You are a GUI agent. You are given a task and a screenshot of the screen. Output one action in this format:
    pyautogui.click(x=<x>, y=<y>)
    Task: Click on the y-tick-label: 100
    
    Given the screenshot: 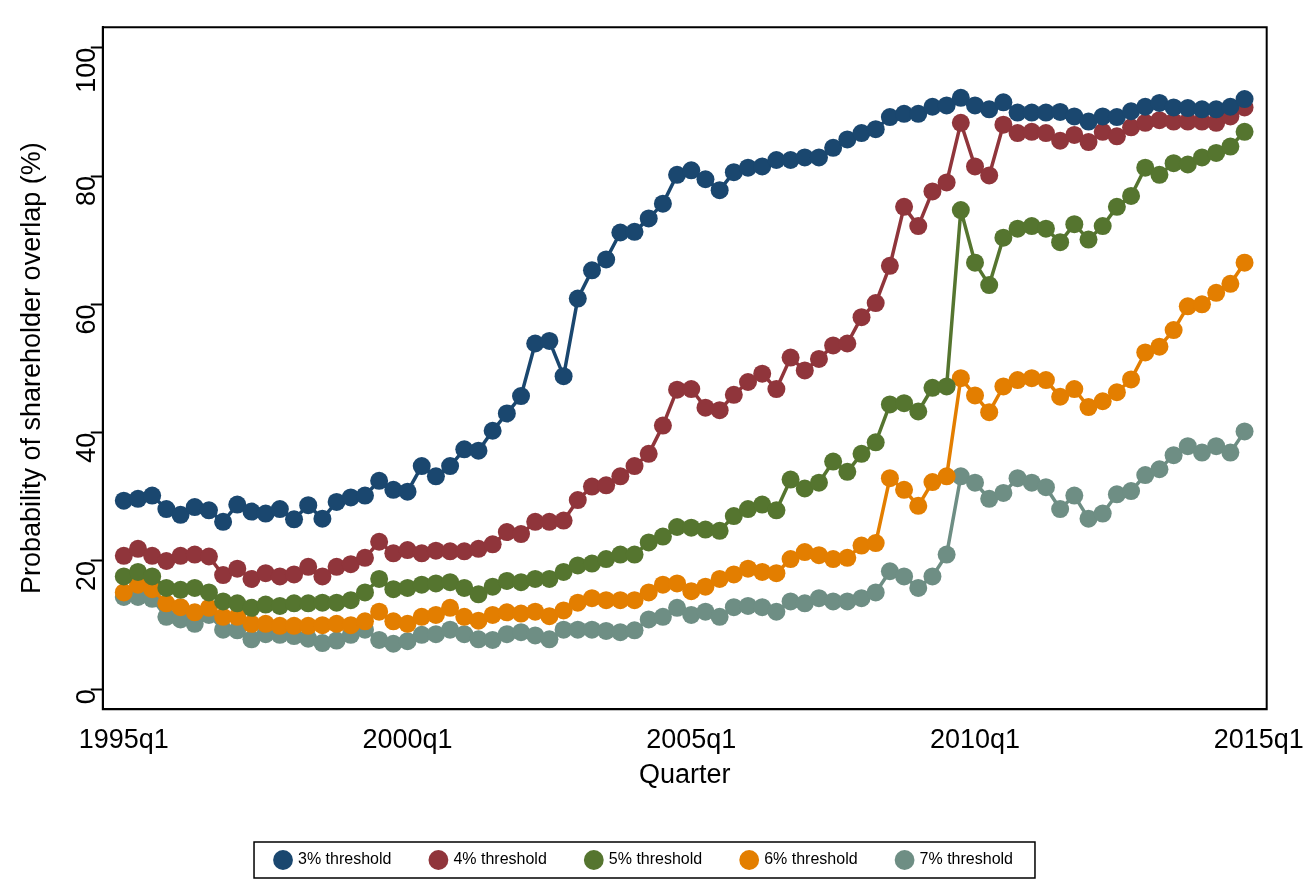 What is the action you would take?
    pyautogui.click(x=86, y=70)
    